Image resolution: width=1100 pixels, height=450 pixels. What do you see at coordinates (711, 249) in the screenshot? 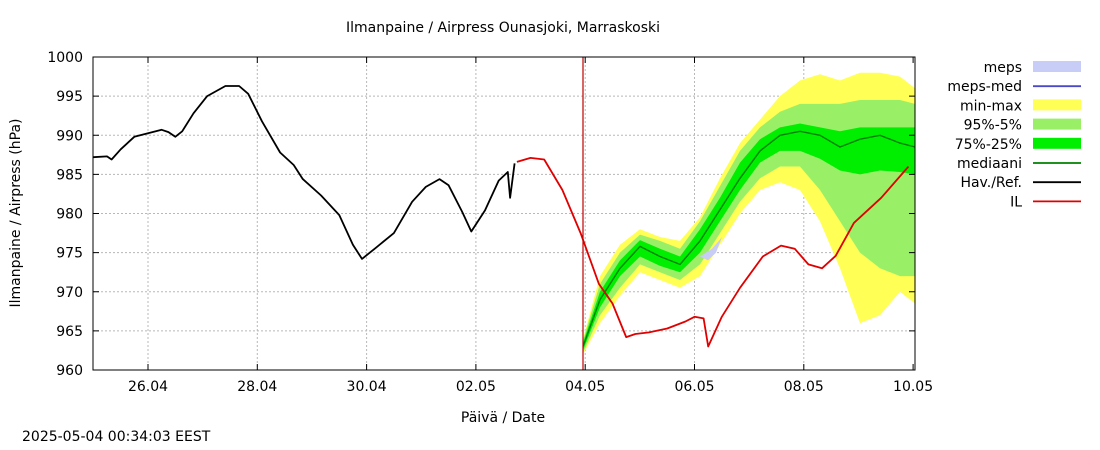
I see `meps-band` at bounding box center [711, 249].